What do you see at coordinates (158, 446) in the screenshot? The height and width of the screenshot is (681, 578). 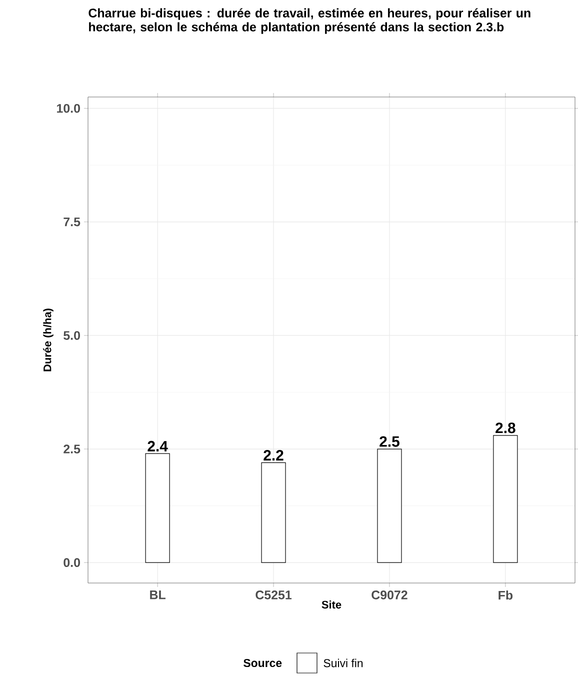 I see `data-label: 2.4` at bounding box center [158, 446].